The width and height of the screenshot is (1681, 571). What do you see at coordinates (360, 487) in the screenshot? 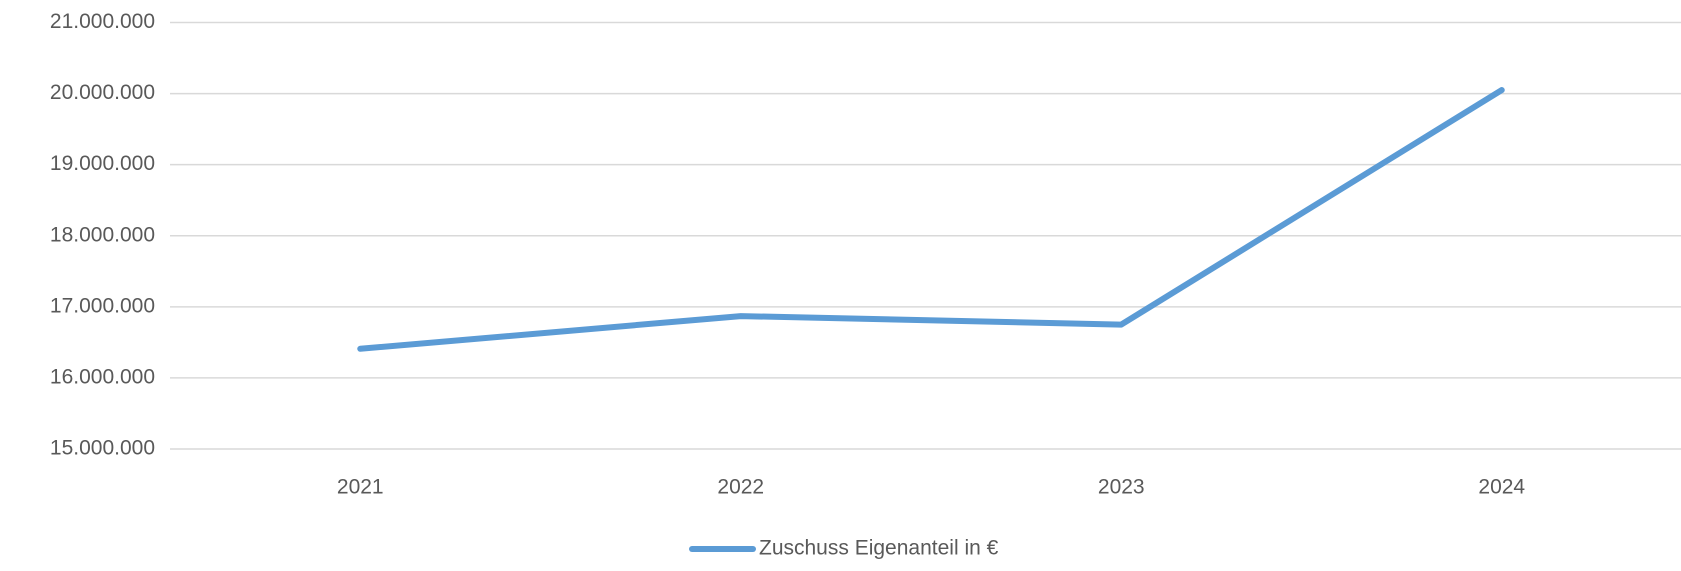
I see `x-tick-label: 2021` at bounding box center [360, 487].